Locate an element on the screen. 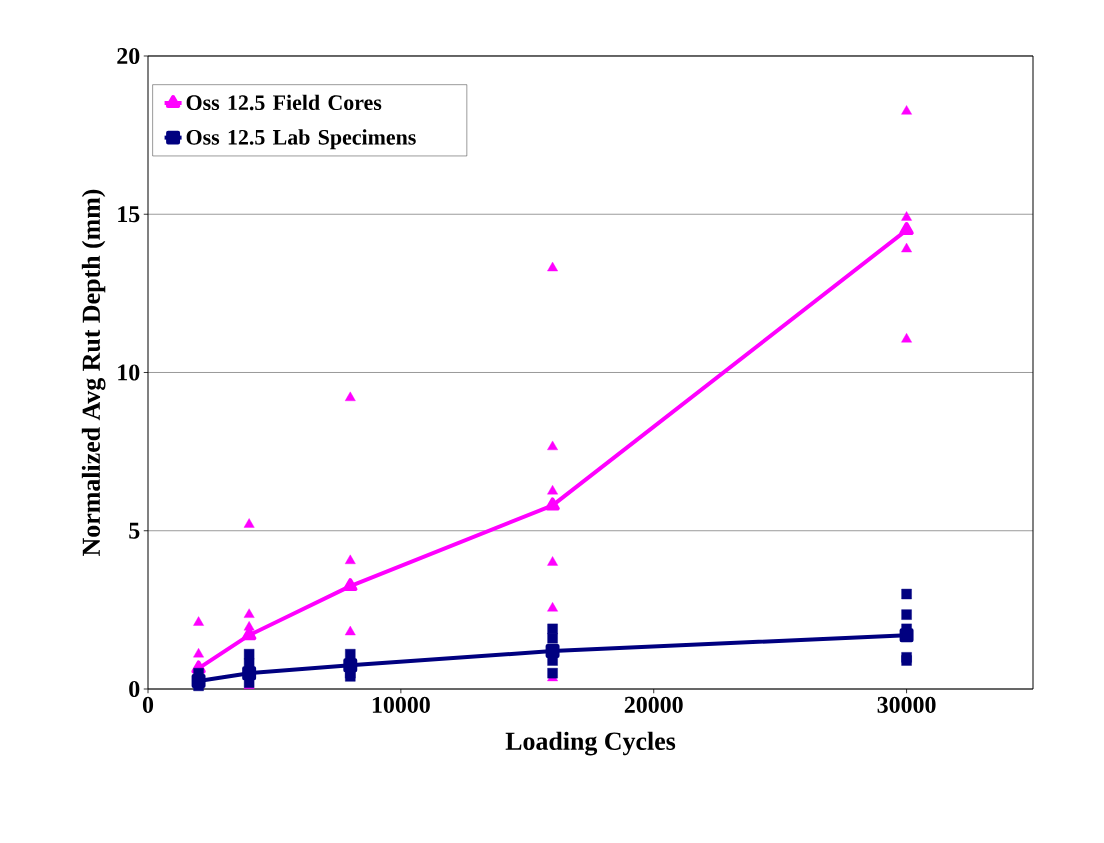 The width and height of the screenshot is (1104, 843). y-tick-label: 20 is located at coordinates (128, 56).